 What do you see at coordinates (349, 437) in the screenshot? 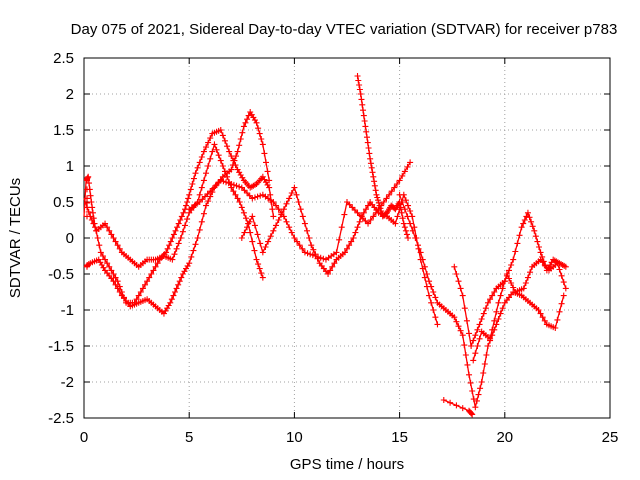
I see `x-tick-labels: 0 5 10 15 20 25` at bounding box center [349, 437].